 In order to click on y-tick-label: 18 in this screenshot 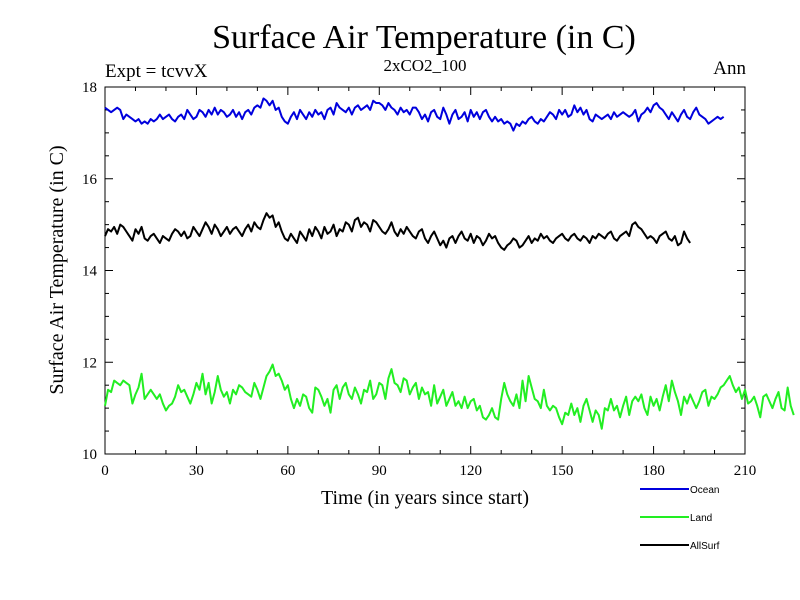, I will do `click(89, 88)`.